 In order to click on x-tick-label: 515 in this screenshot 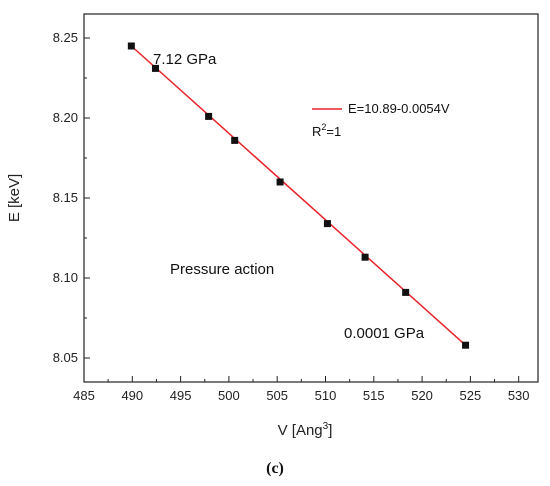, I will do `click(374, 395)`.